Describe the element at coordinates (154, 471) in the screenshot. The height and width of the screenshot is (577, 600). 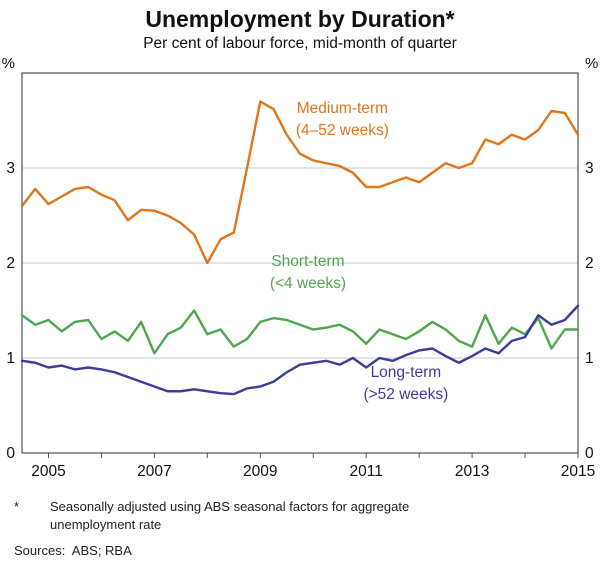
I see `x-axis-label: 2007` at that location.